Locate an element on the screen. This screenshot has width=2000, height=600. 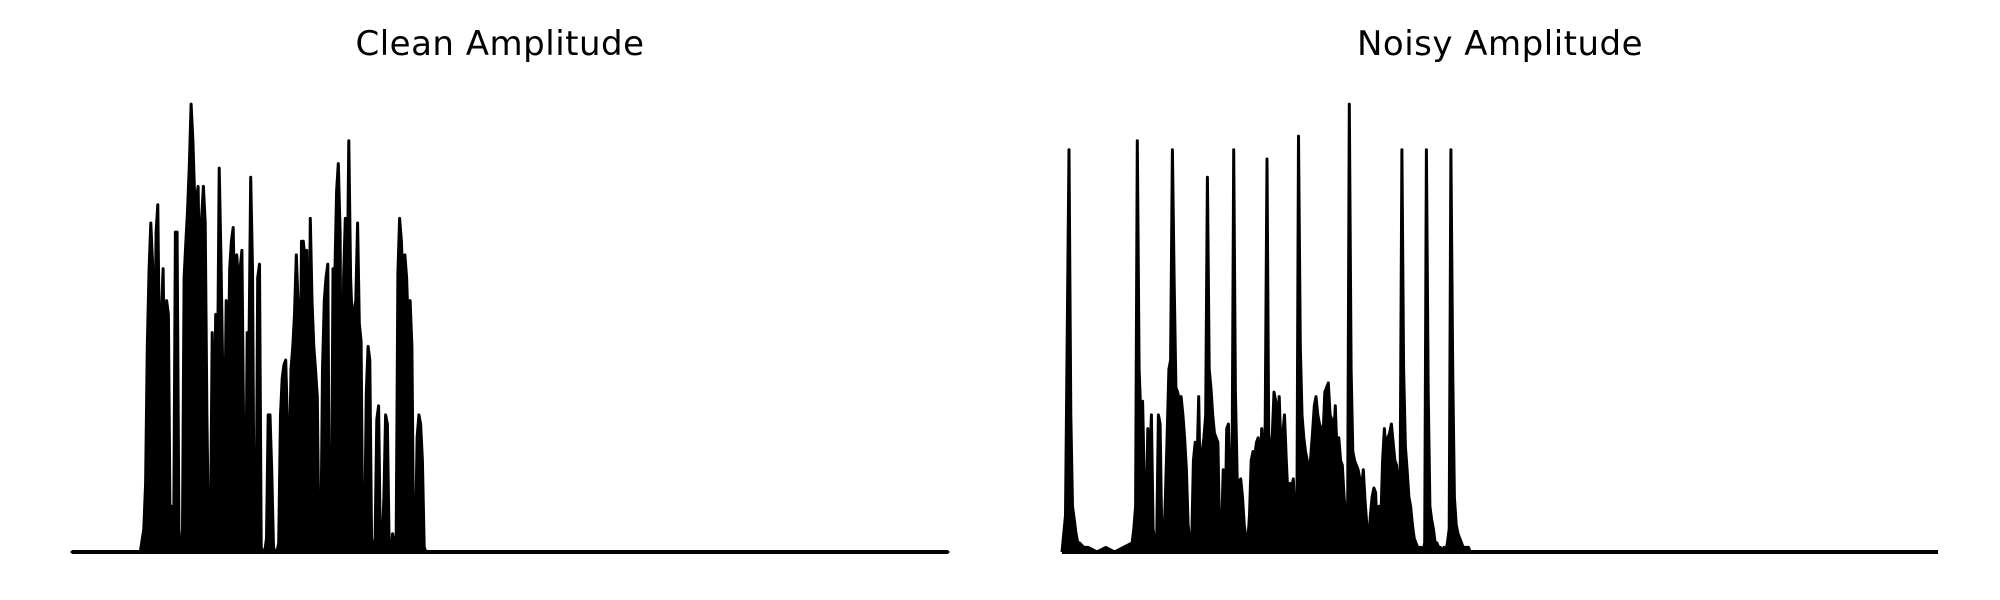
noisy-amplitude-title: Noisy Amplitude is located at coordinates (1500, 44).